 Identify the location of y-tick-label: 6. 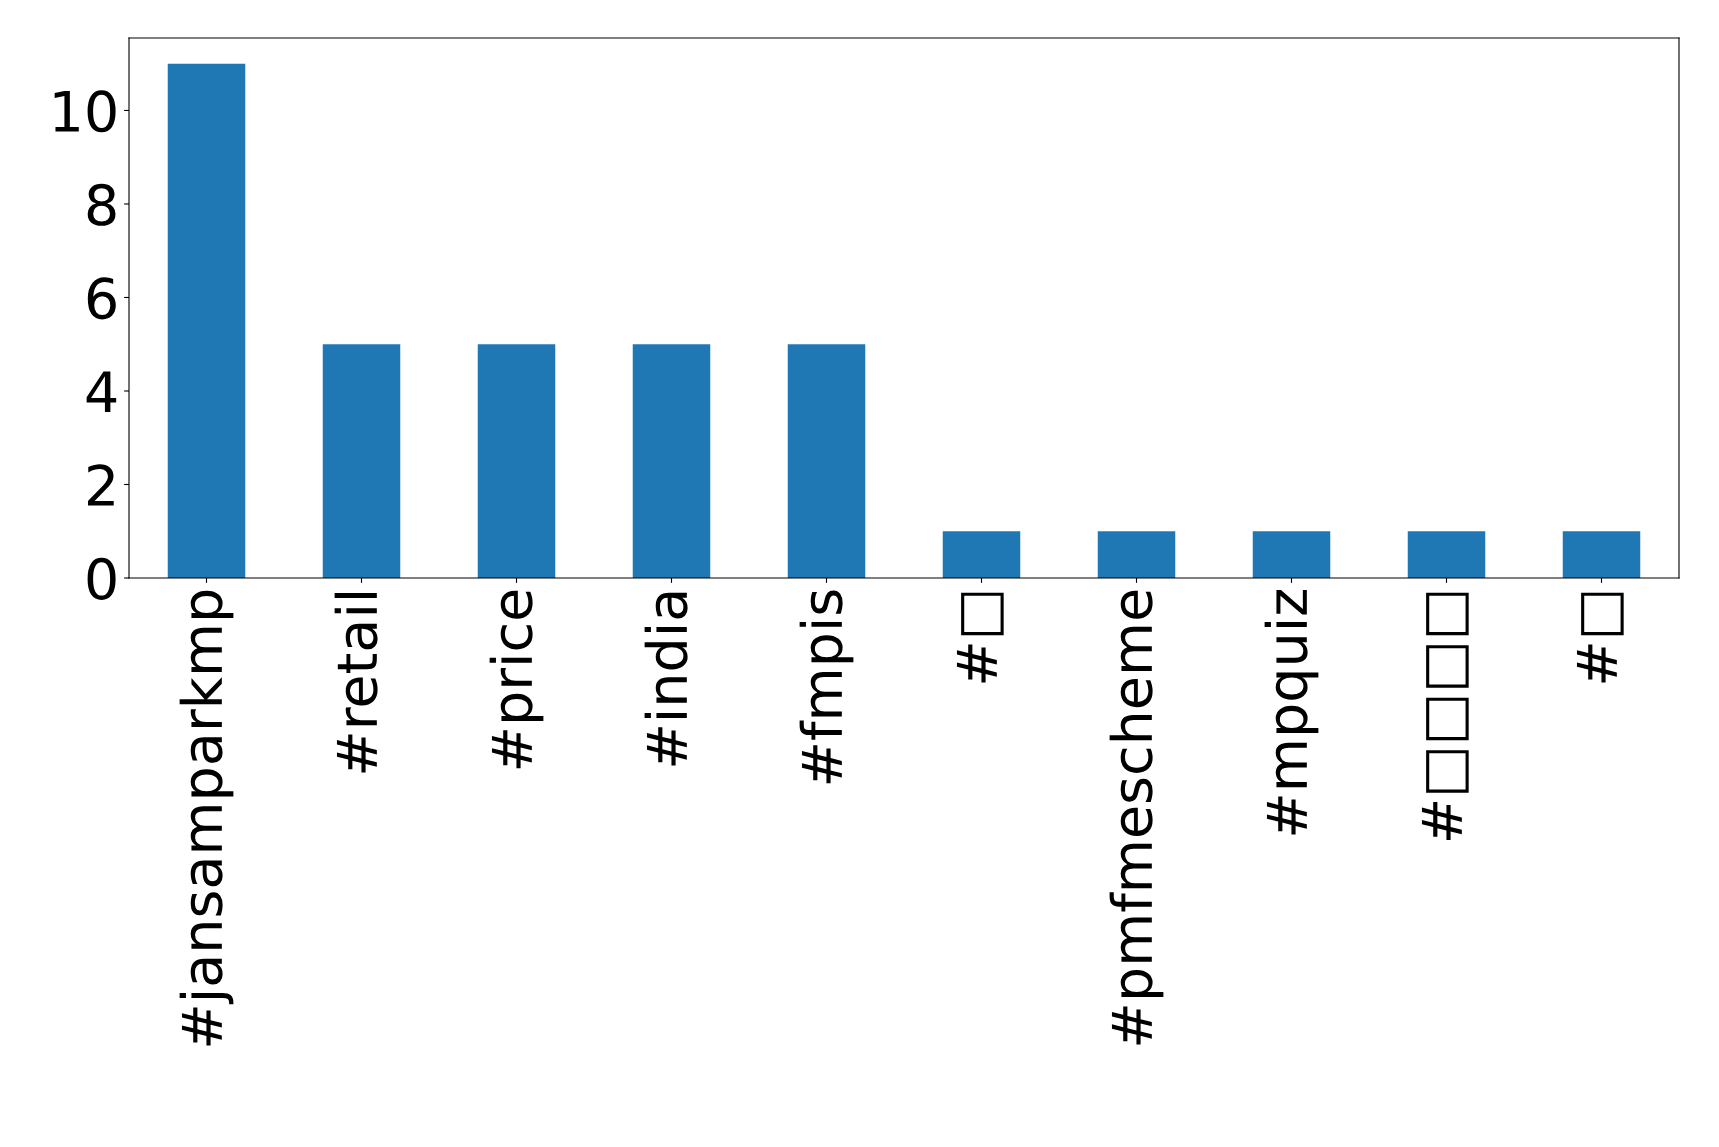
(101, 298).